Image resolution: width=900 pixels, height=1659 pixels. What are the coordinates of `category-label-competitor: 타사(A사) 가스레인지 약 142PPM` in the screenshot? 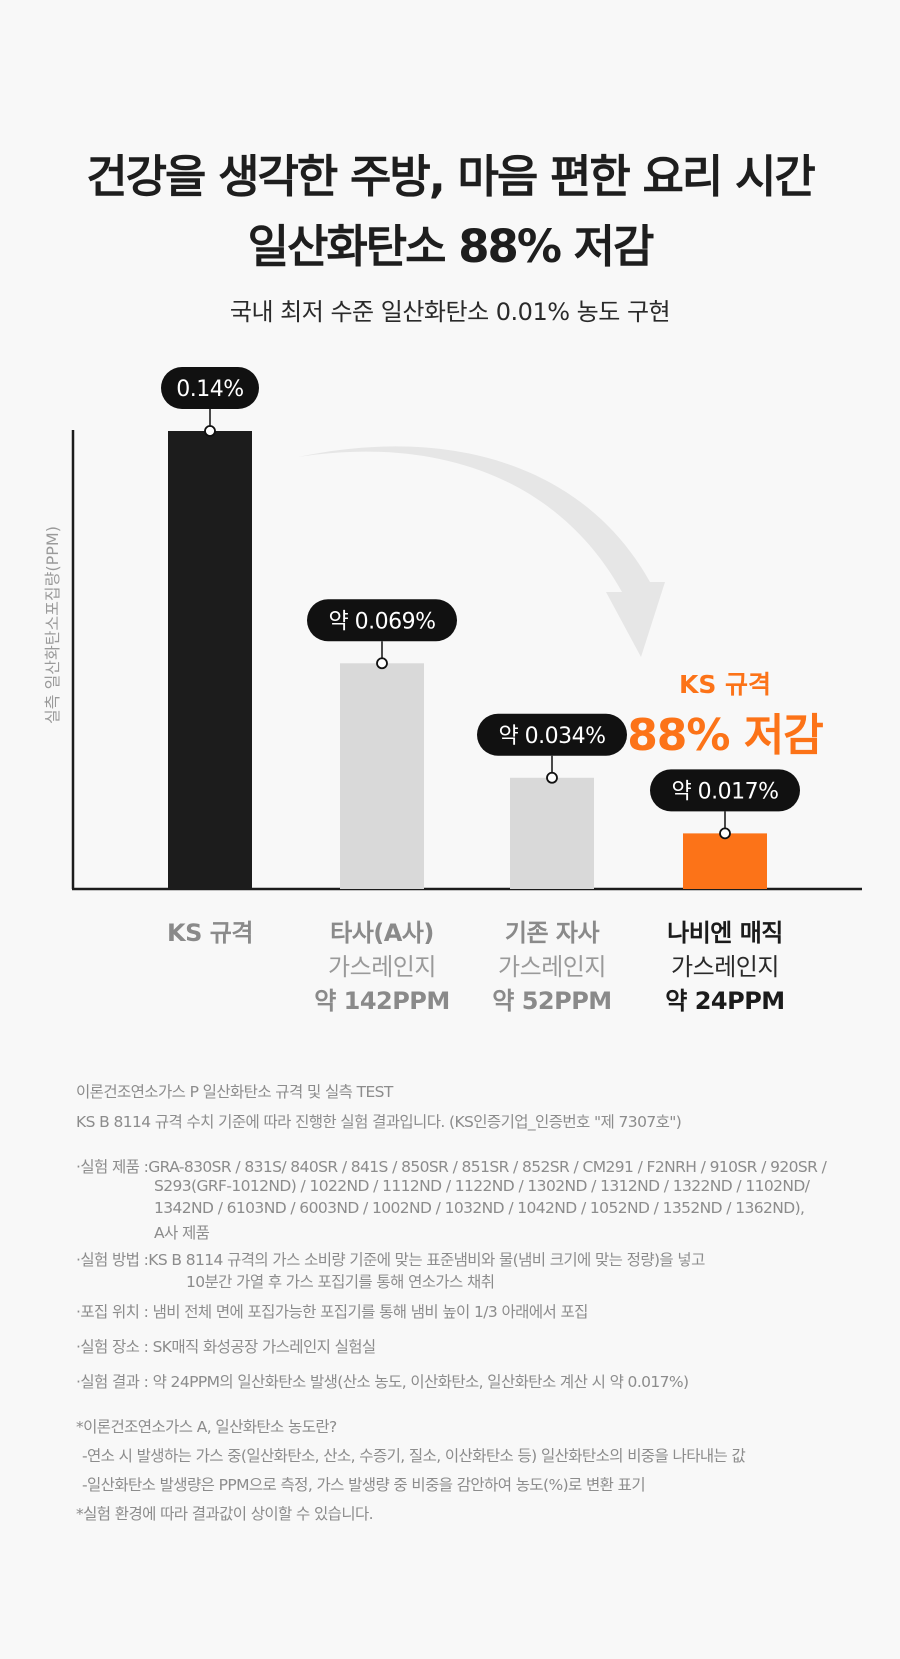 It's located at (382, 967).